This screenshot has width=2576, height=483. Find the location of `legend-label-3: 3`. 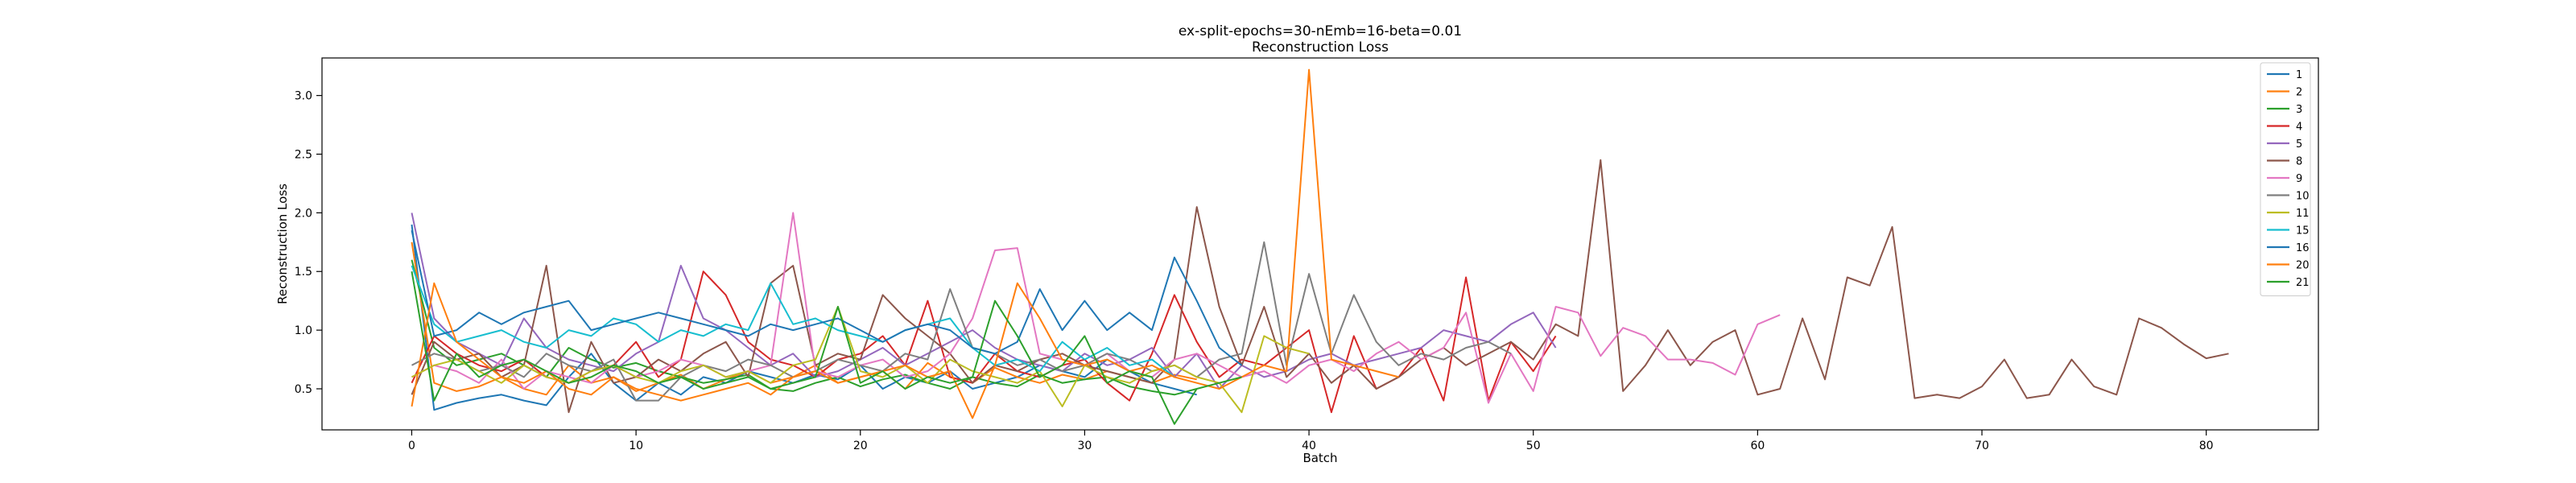

legend-label-3: 3 is located at coordinates (2299, 110).